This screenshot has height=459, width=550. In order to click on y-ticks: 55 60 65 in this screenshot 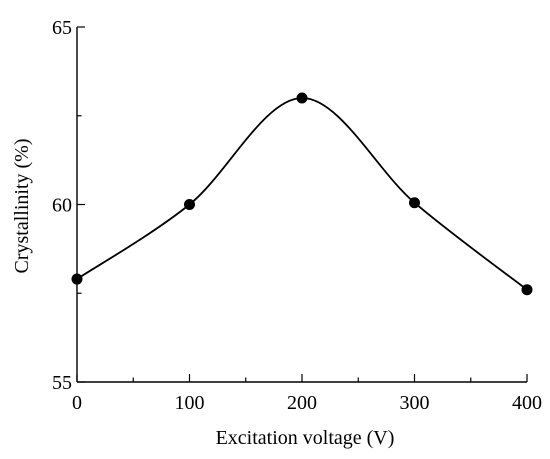, I will do `click(68, 205)`.